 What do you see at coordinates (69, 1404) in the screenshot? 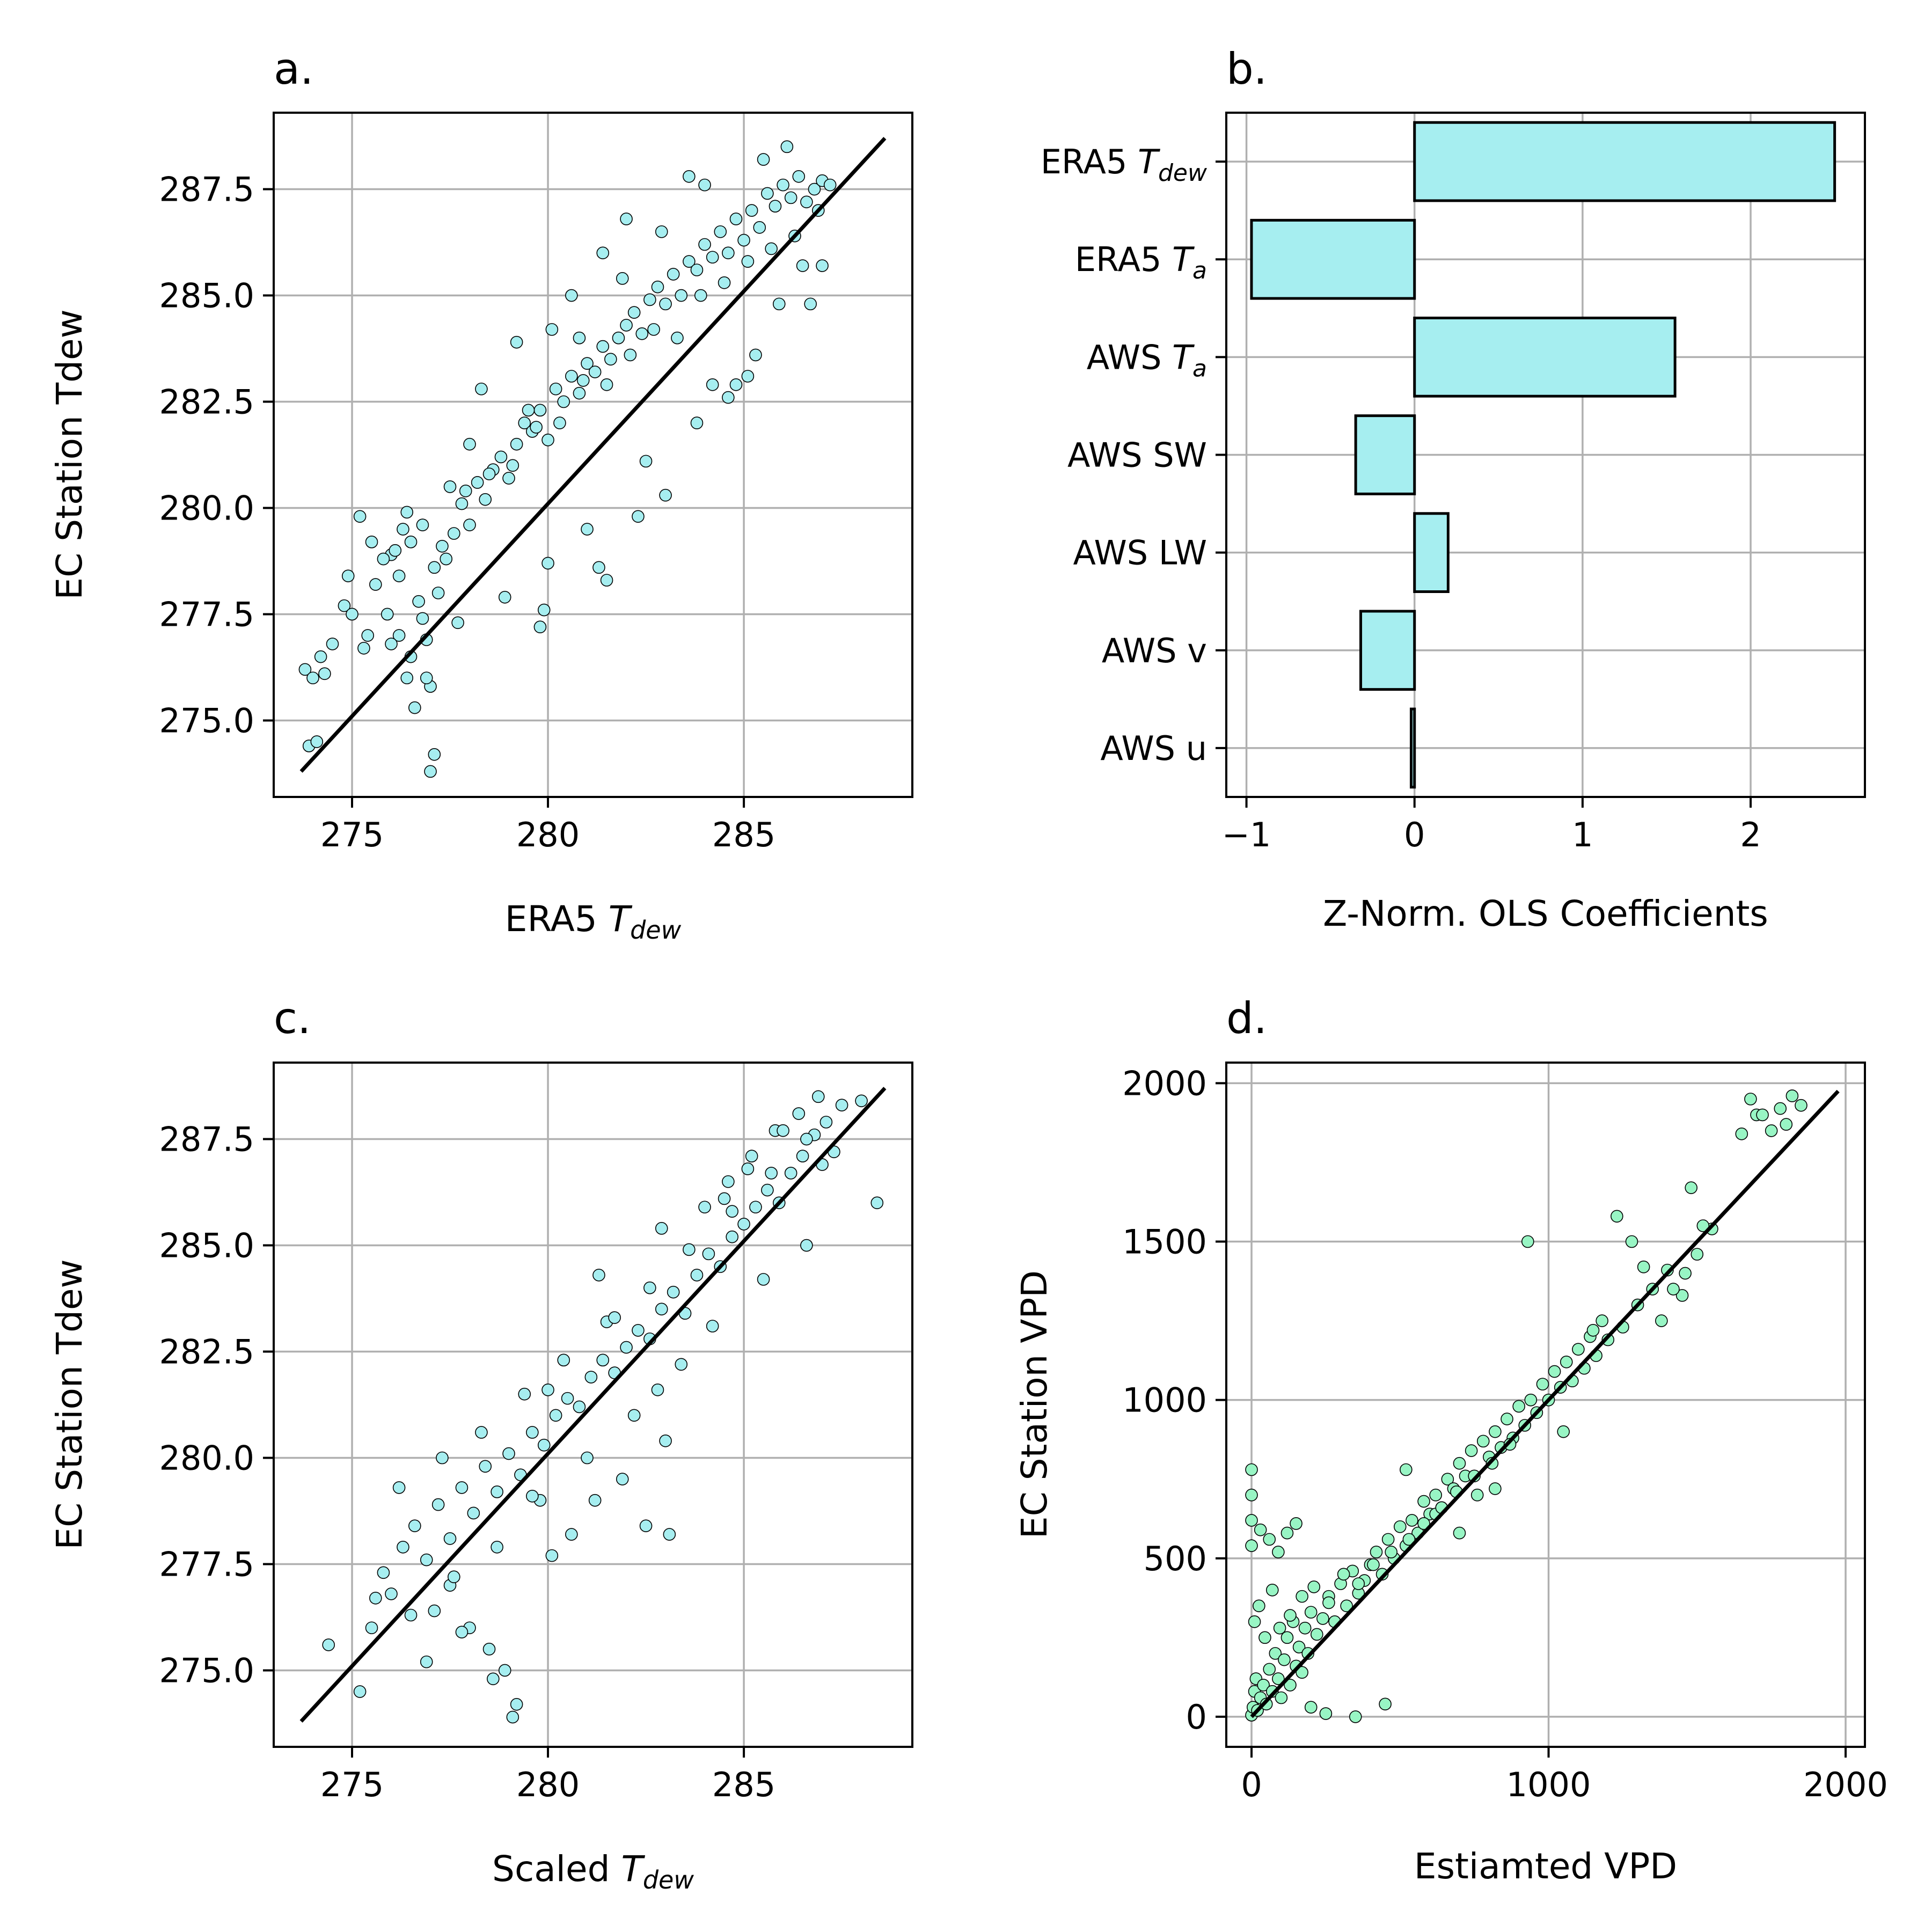
I see `panel-c-y-axis-label: EC Station Tdew` at bounding box center [69, 1404].